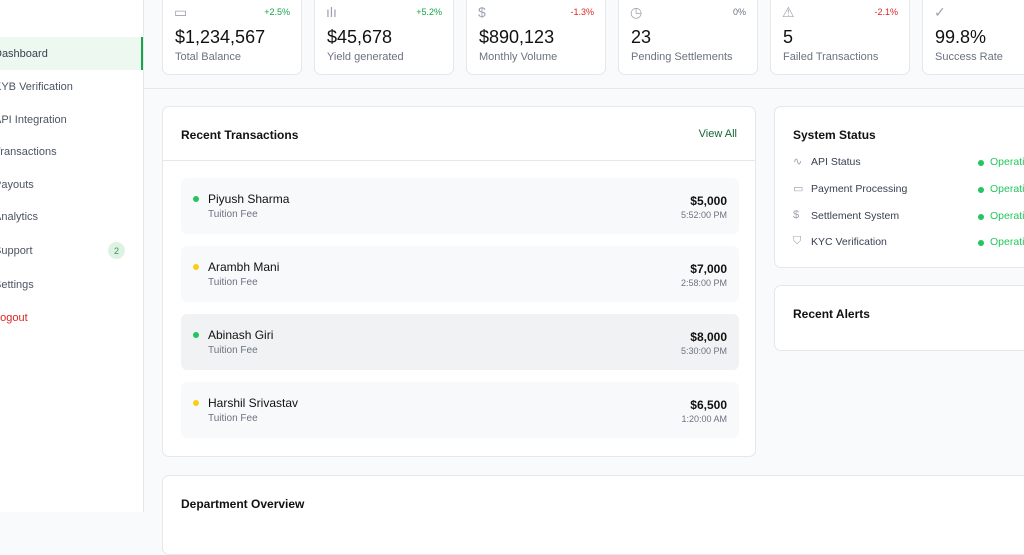 The image size is (1024, 555). What do you see at coordinates (797, 241) in the screenshot?
I see `shield-icon: ⛉` at bounding box center [797, 241].